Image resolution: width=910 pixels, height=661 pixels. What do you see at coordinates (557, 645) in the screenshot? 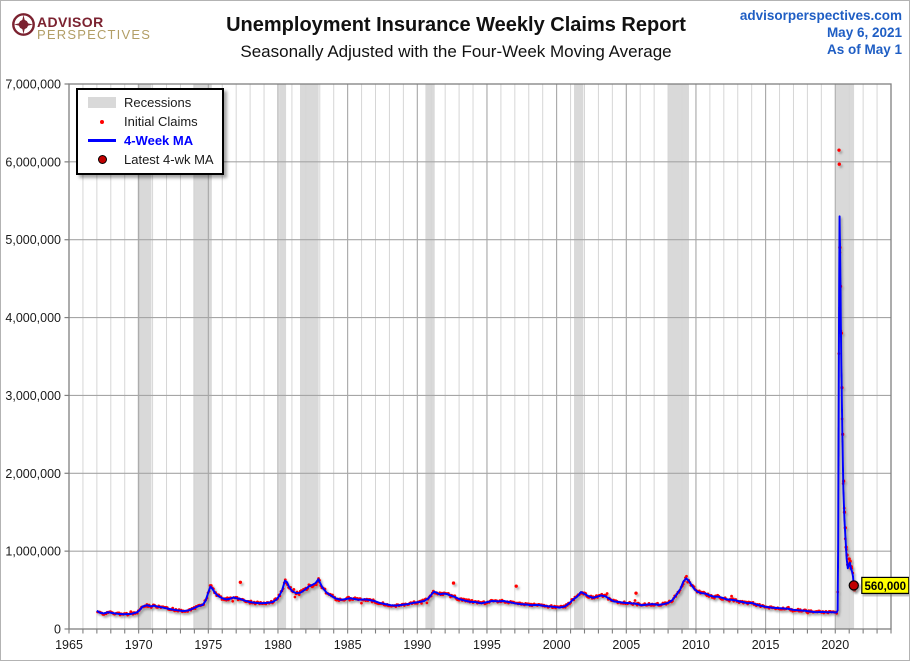
I see `x-tick-label: 2000` at bounding box center [557, 645].